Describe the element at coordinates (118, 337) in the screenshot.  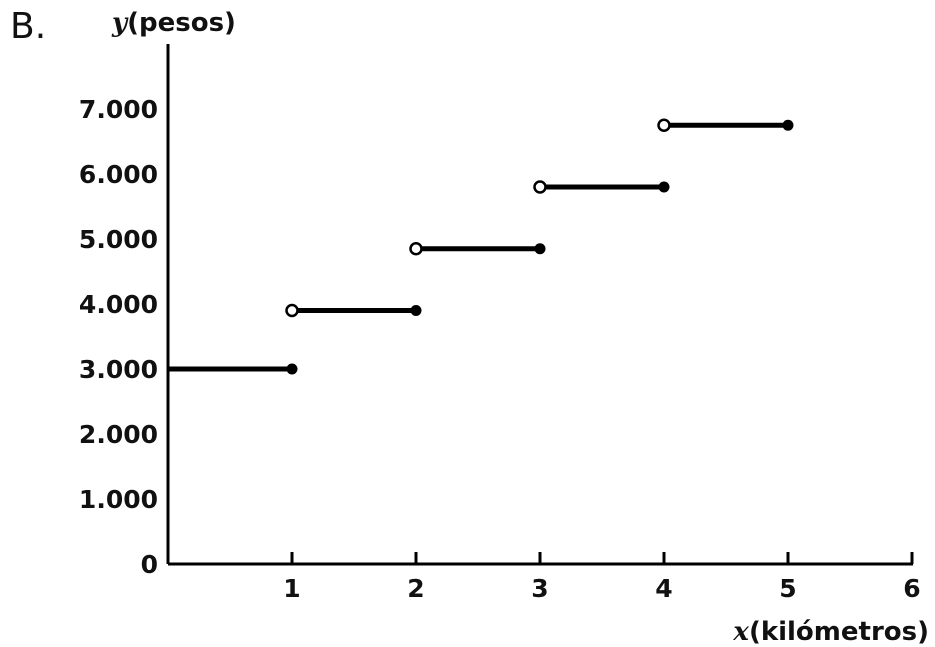
I see `y-ticks: 0 1.000 2.000 3.000 4.000 5.000 6.000 7.000` at that location.